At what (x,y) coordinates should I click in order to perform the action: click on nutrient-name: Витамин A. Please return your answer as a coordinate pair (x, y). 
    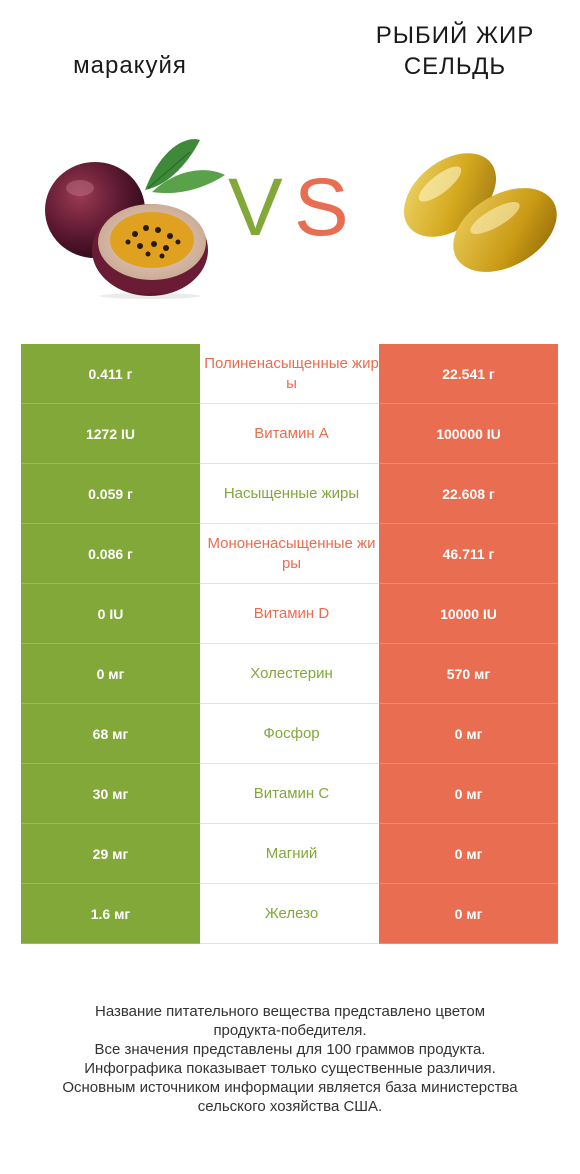
    Looking at the image, I should click on (289, 434).